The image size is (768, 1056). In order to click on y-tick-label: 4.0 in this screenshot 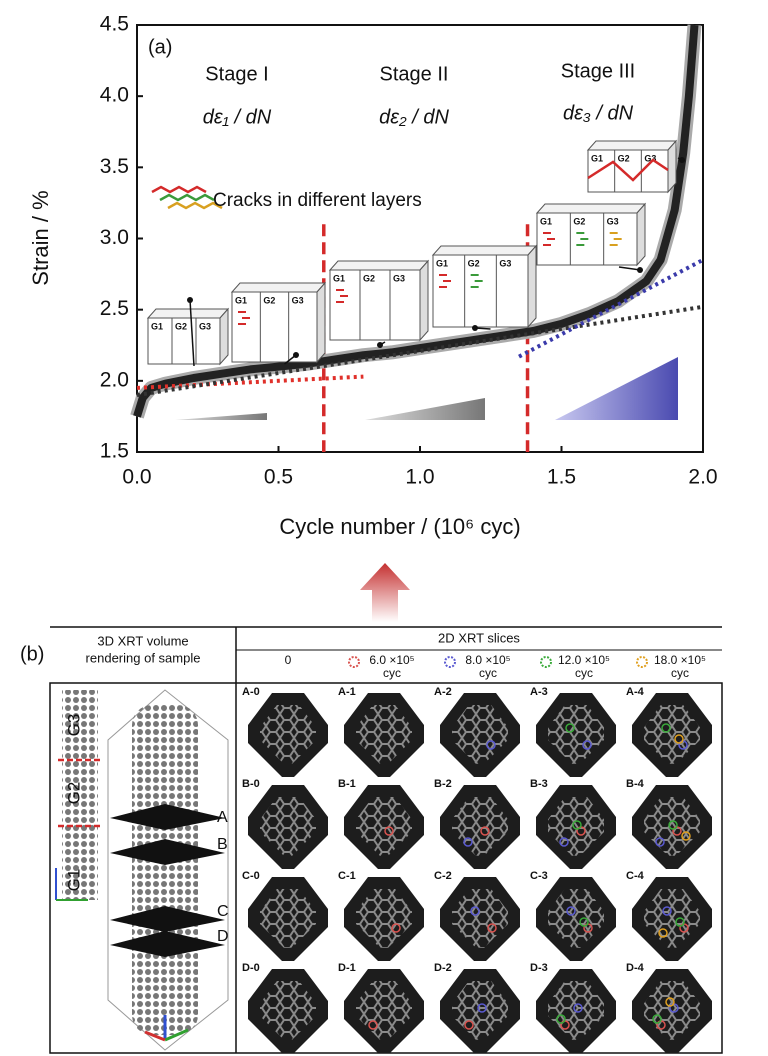, I will do `click(114, 95)`.